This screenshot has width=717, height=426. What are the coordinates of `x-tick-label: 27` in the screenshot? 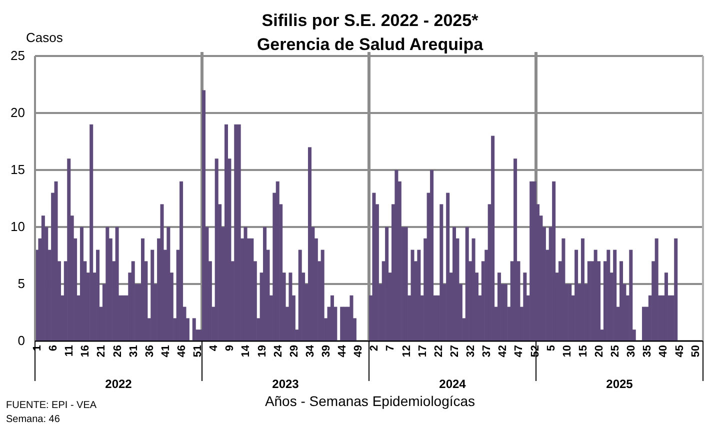 It's located at (454, 351).